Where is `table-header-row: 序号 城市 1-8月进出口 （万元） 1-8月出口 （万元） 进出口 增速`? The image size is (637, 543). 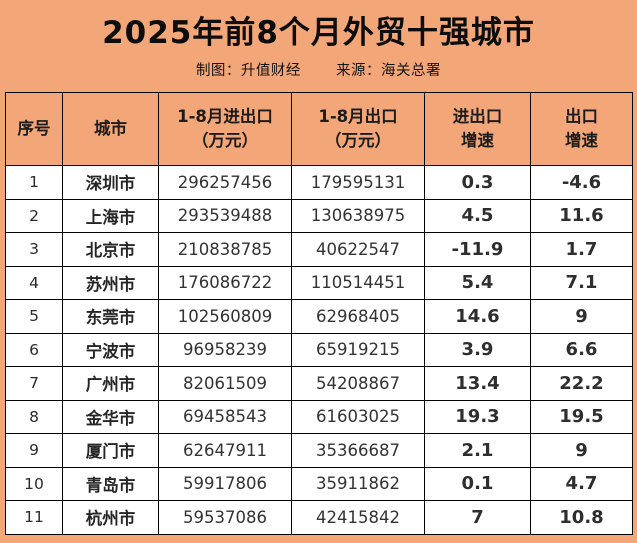
table-header-row: 序号 城市 1-8月进出口 （万元） 1-8月出口 （万元） 进出口 增速 is located at coordinates (319, 129).